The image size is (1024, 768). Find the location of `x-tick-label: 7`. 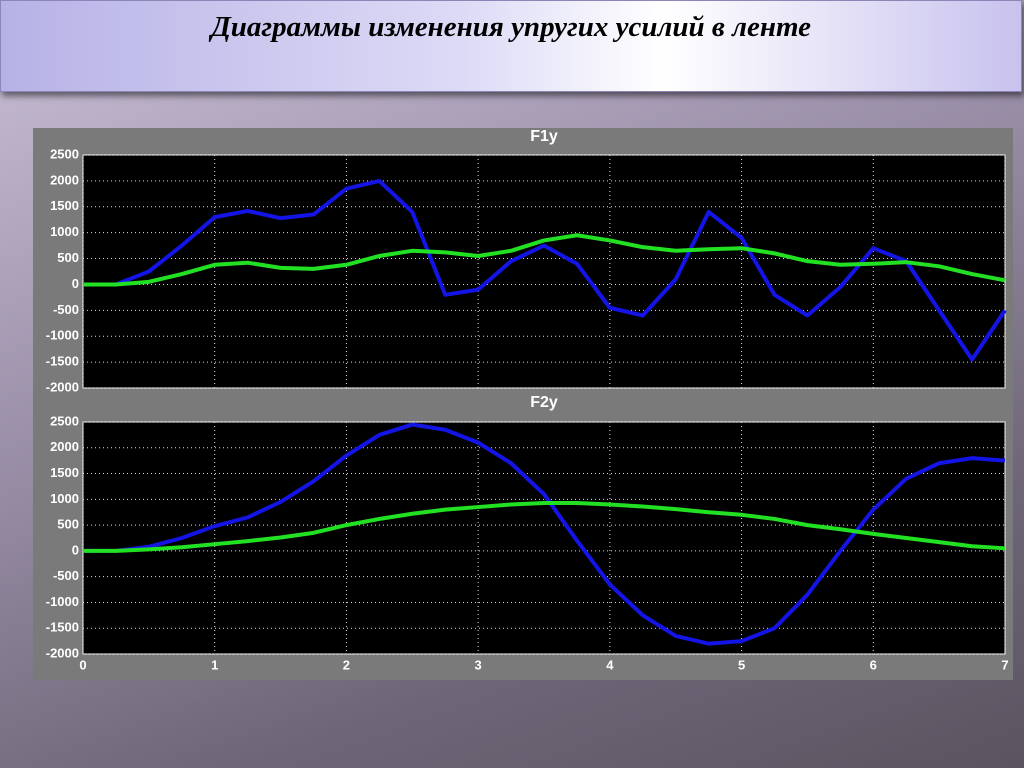

x-tick-label: 7 is located at coordinates (1004, 664).